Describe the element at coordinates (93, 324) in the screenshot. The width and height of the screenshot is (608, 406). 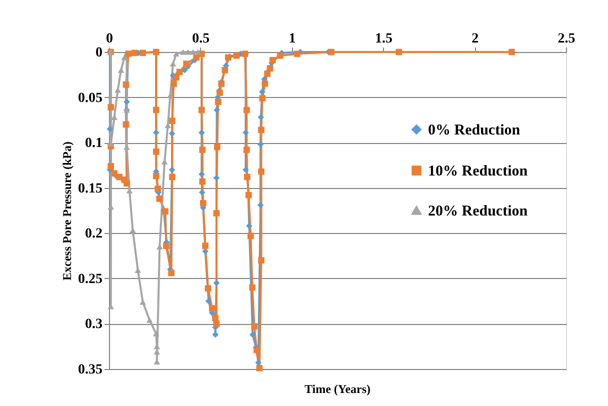
I see `y-tick-label: 0.3` at that location.